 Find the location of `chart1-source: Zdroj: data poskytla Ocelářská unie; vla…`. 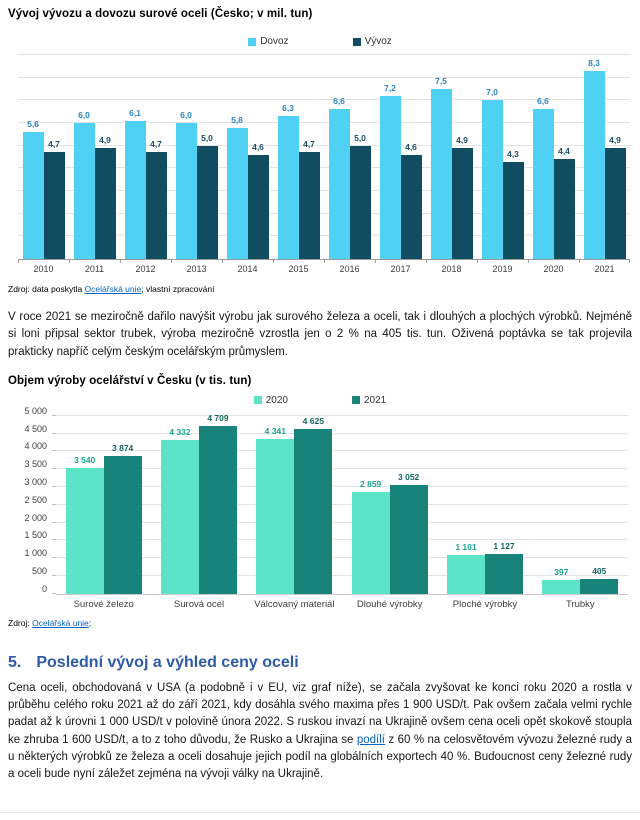

chart1-source: Zdroj: data poskytla Ocelářská unie; vla… is located at coordinates (320, 289).